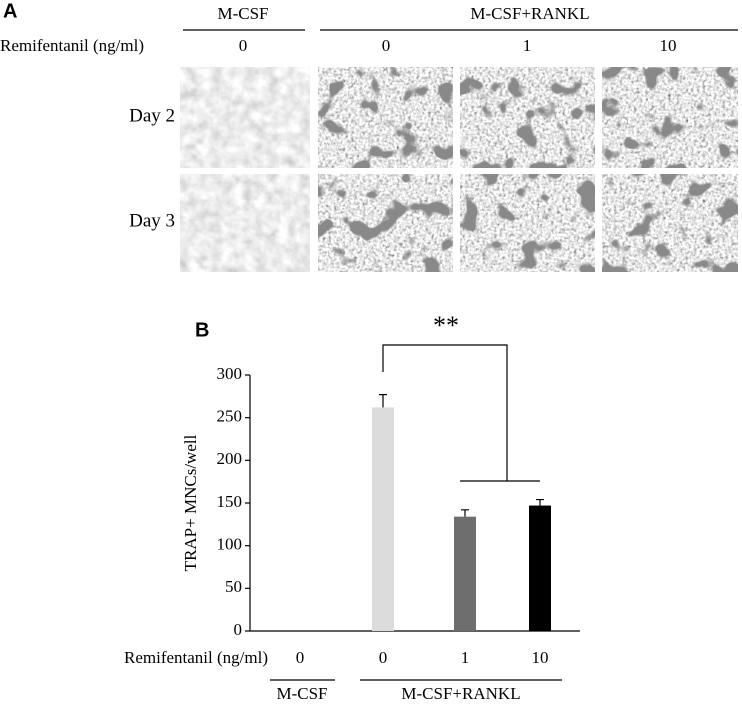 The width and height of the screenshot is (742, 706). What do you see at coordinates (230, 416) in the screenshot?
I see `y-tick-label: 250` at bounding box center [230, 416].